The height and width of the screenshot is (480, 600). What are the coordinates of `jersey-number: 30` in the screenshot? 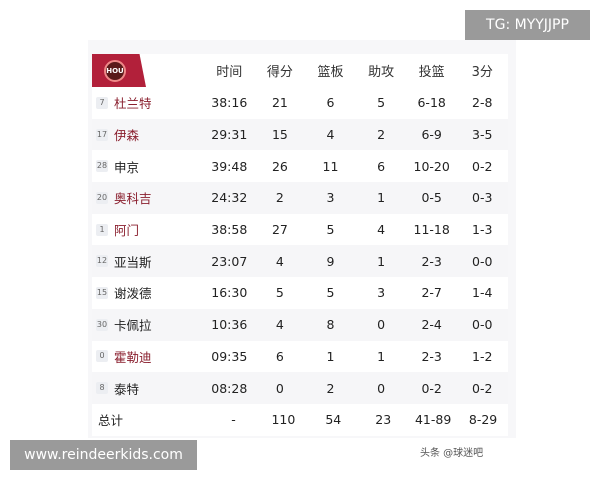 It's located at (102, 324).